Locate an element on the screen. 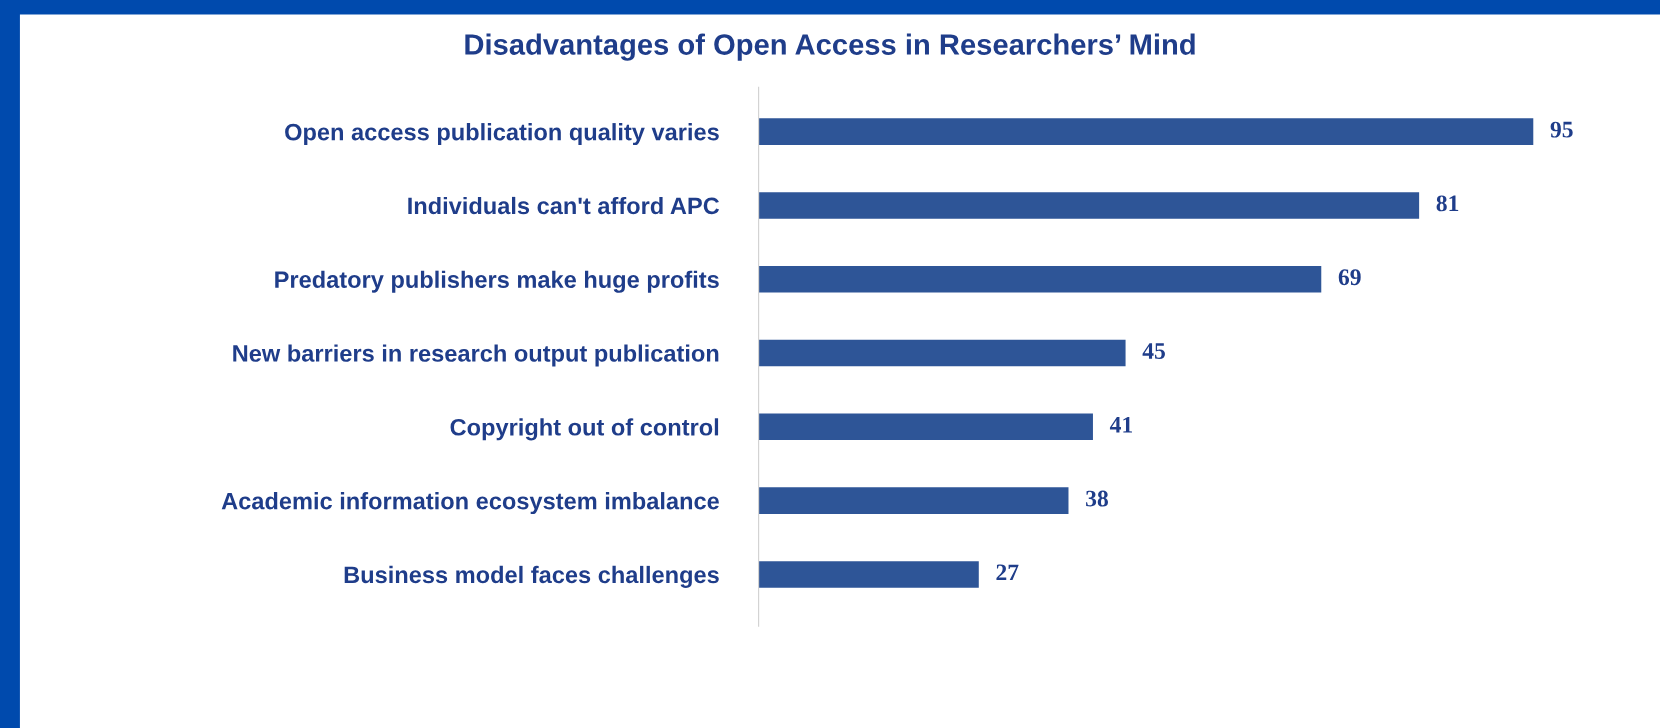 This screenshot has height=728, width=1660. data-label: 95 is located at coordinates (1561, 129).